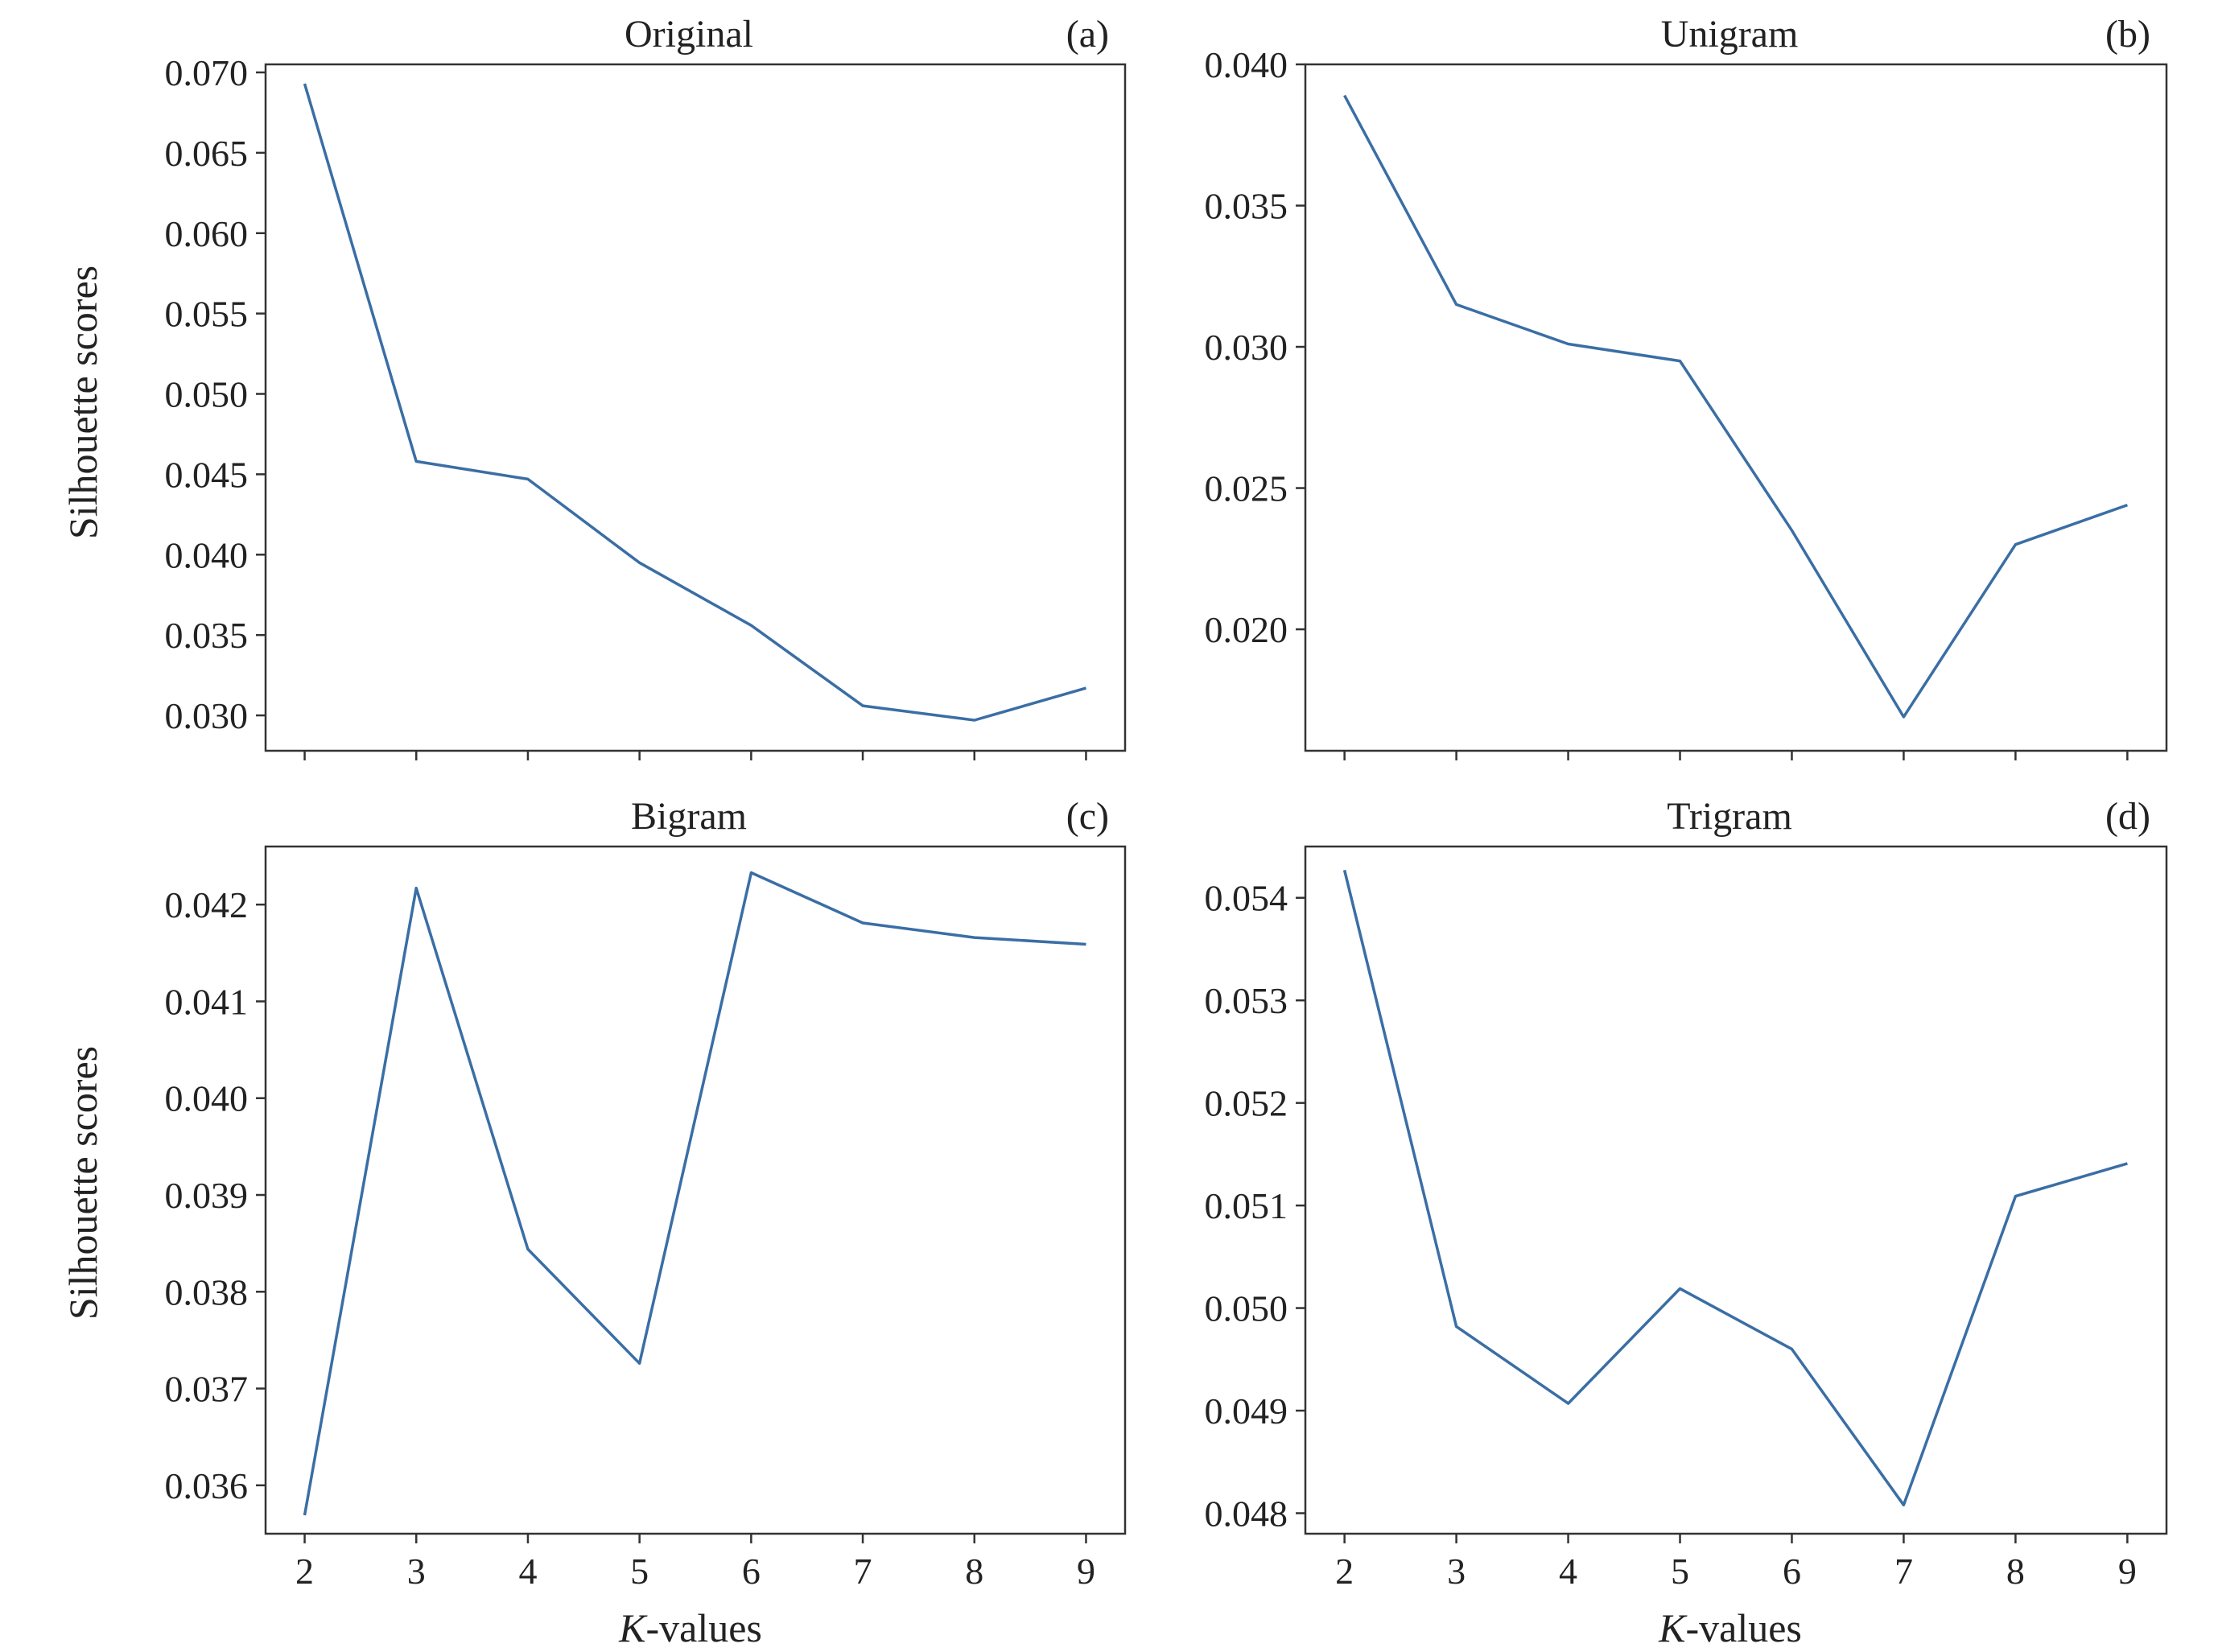  Describe the element at coordinates (207, 233) in the screenshot. I see `y-tick-label: 0.060` at that location.